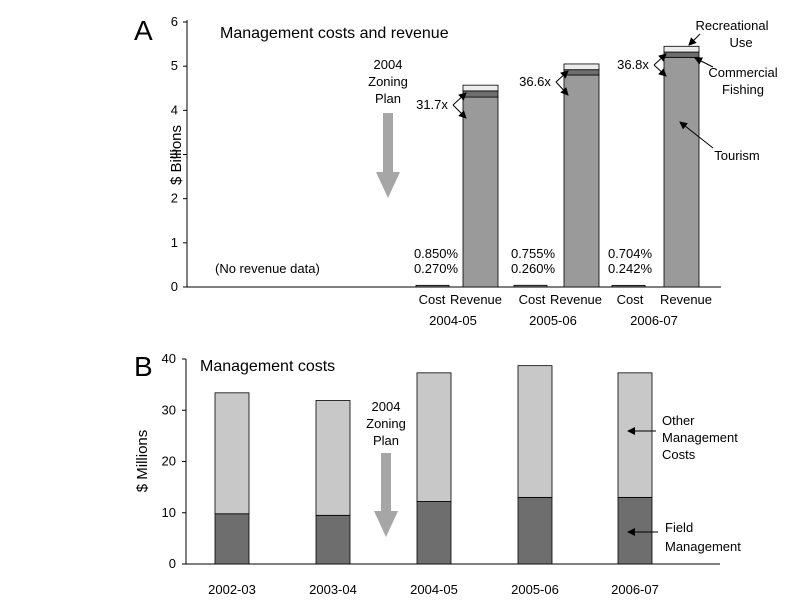  I want to click on group-1-cost-pct-top: 0.755%, so click(533, 253).